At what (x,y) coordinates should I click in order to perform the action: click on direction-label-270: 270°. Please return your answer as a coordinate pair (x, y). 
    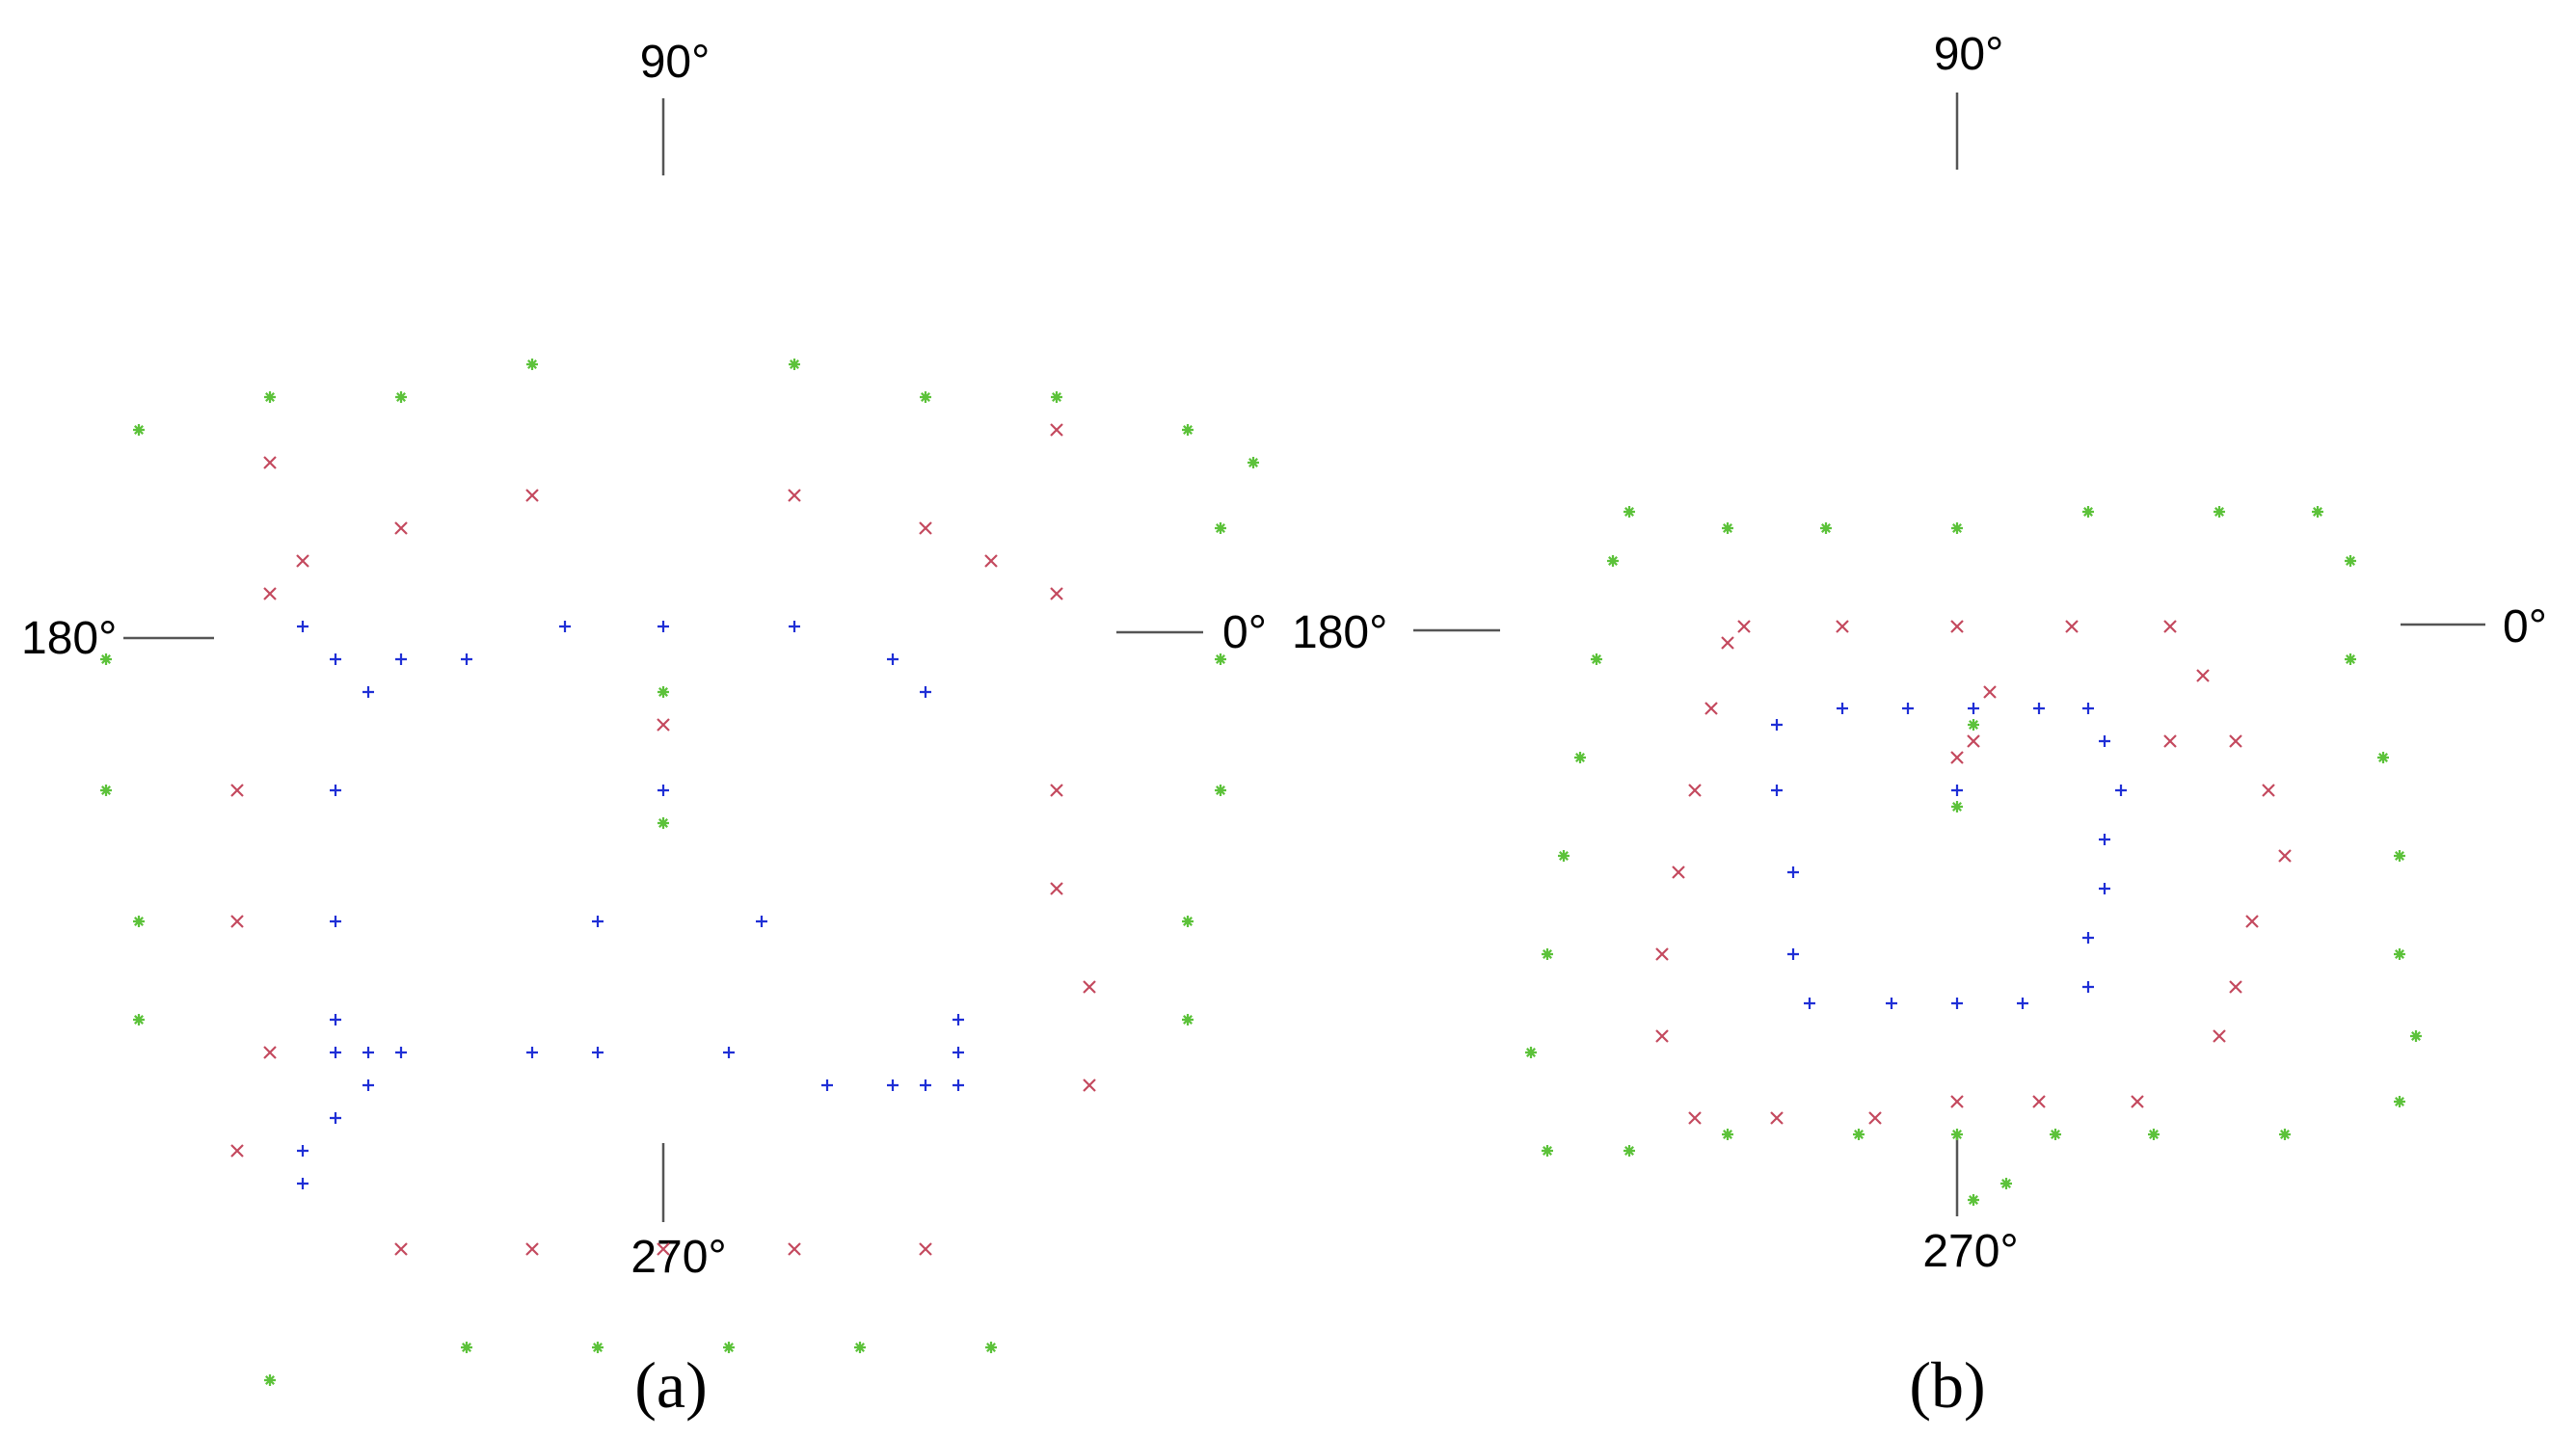
    Looking at the image, I should click on (679, 1257).